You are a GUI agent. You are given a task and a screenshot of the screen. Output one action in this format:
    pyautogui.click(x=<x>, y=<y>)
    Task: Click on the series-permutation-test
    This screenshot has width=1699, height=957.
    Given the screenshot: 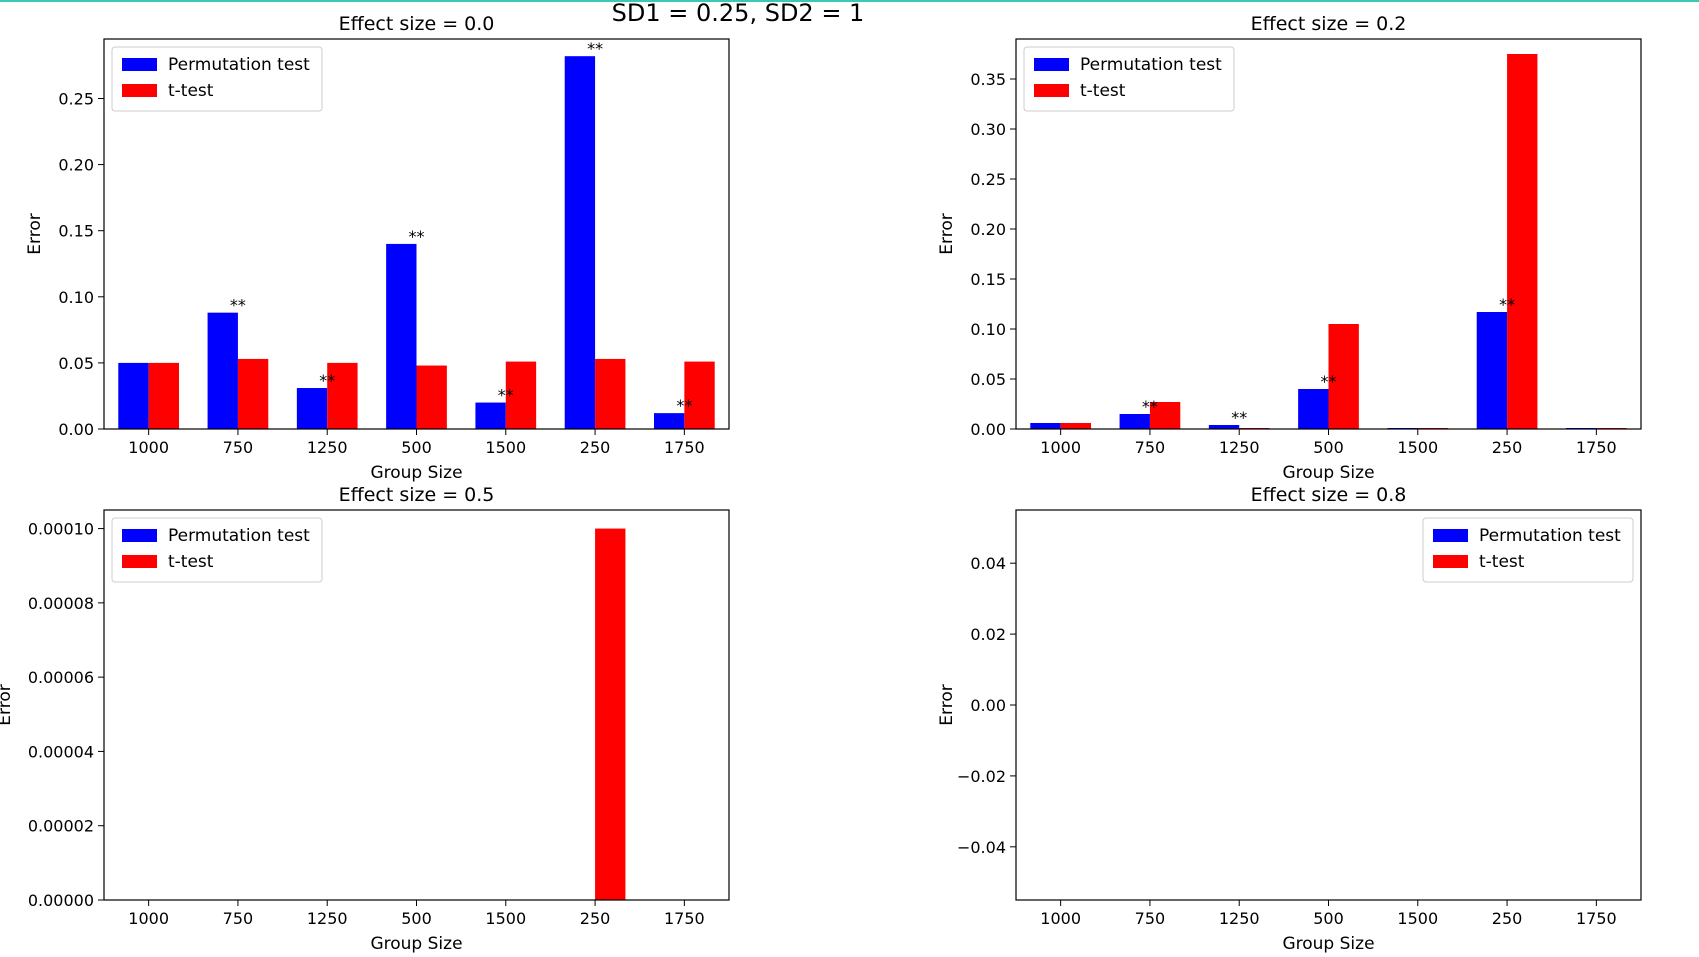 What is the action you would take?
    pyautogui.click(x=401, y=243)
    